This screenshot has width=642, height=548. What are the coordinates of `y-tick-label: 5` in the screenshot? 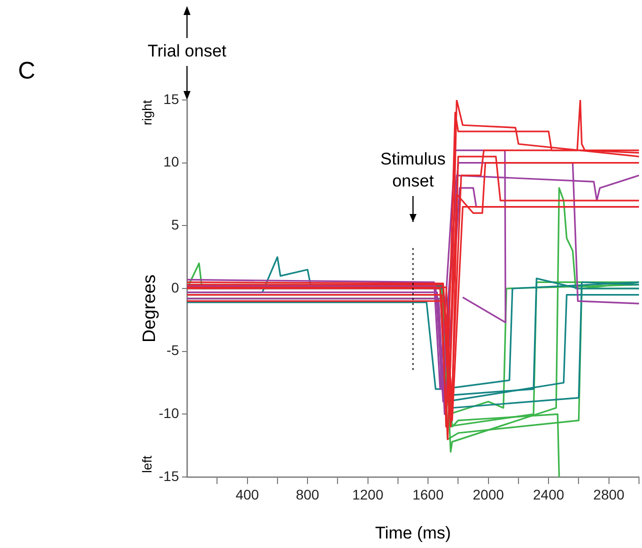 It's located at (175, 224).